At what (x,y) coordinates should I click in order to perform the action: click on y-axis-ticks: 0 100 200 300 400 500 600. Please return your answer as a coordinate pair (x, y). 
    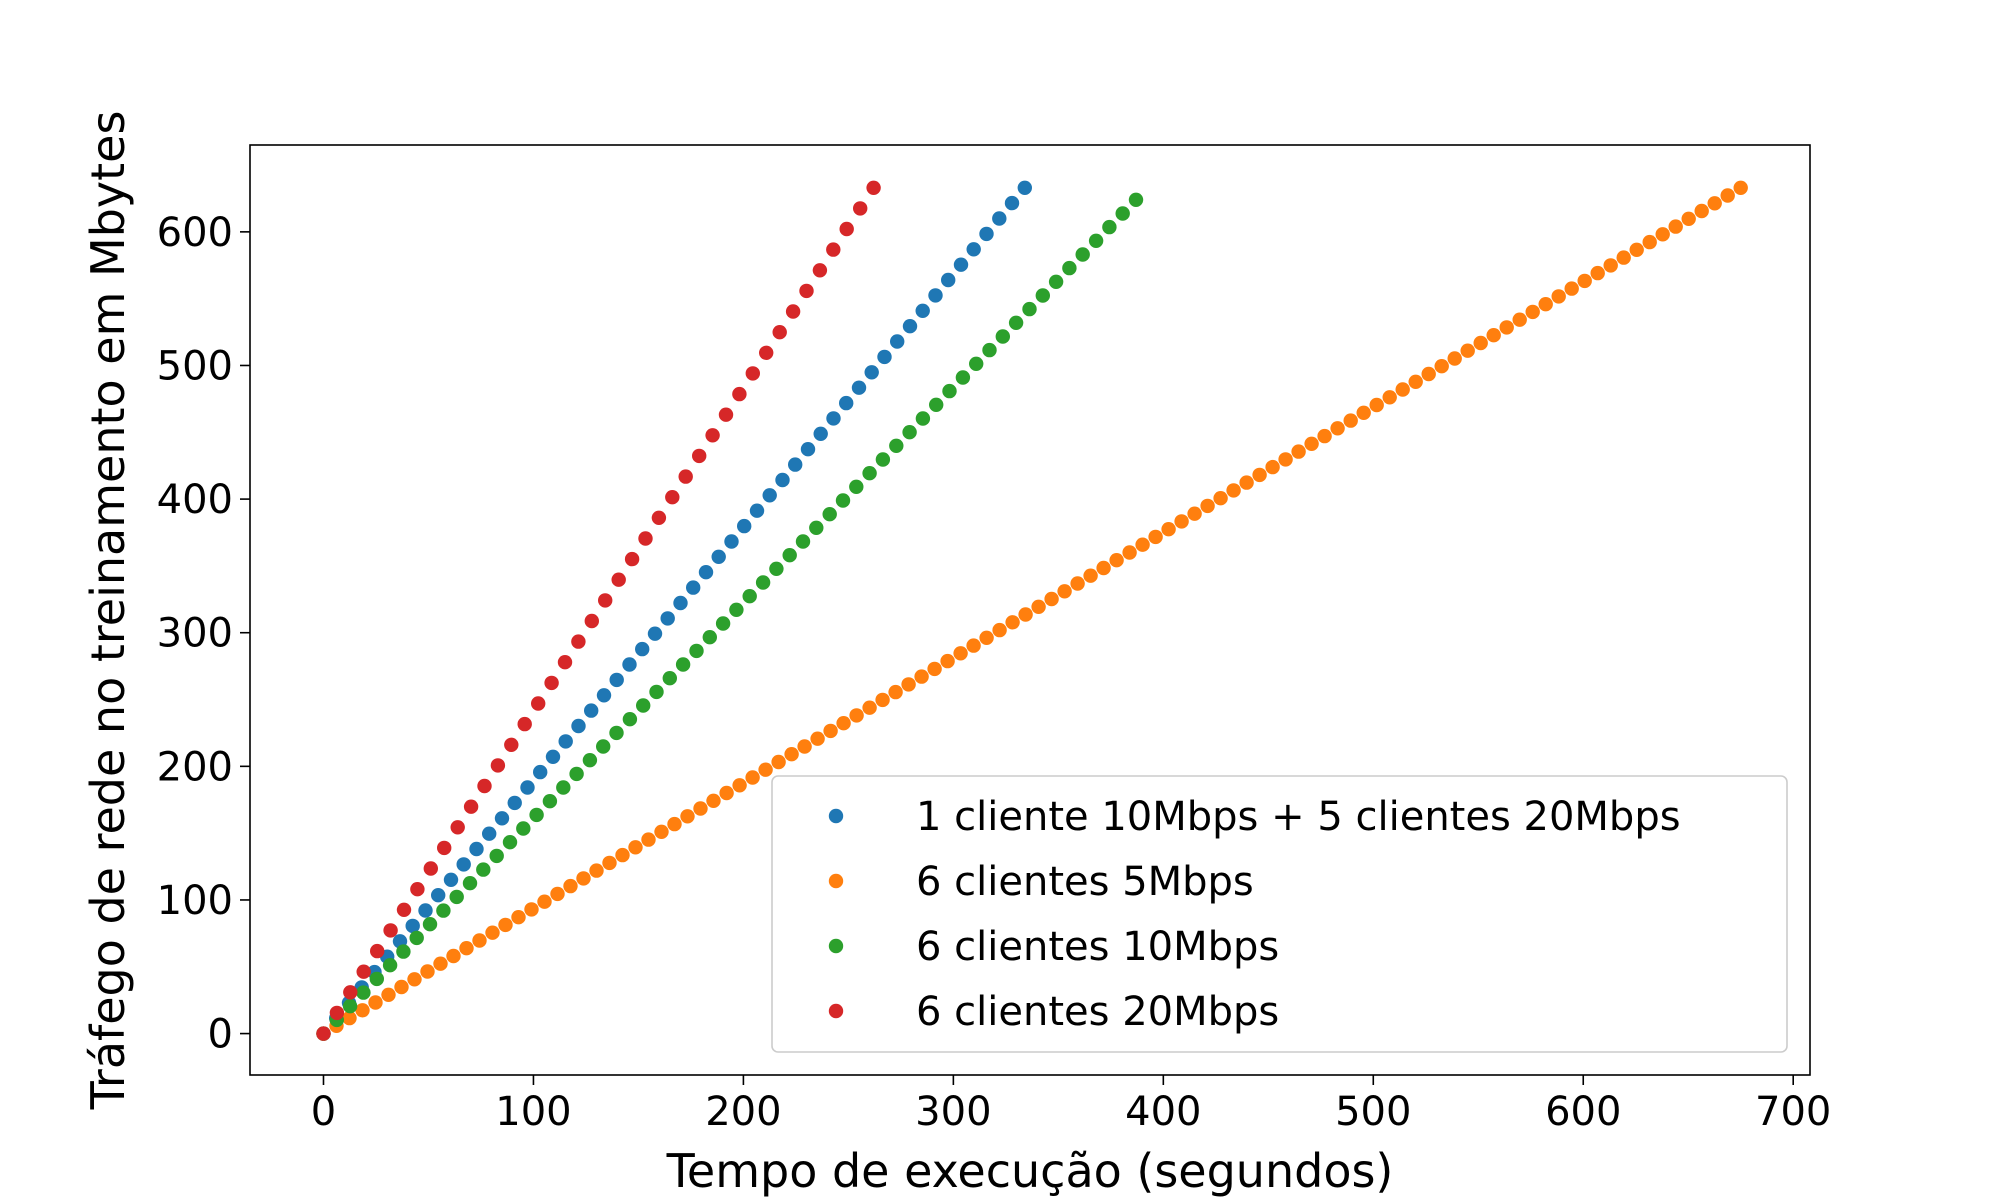
    Looking at the image, I should click on (203, 634).